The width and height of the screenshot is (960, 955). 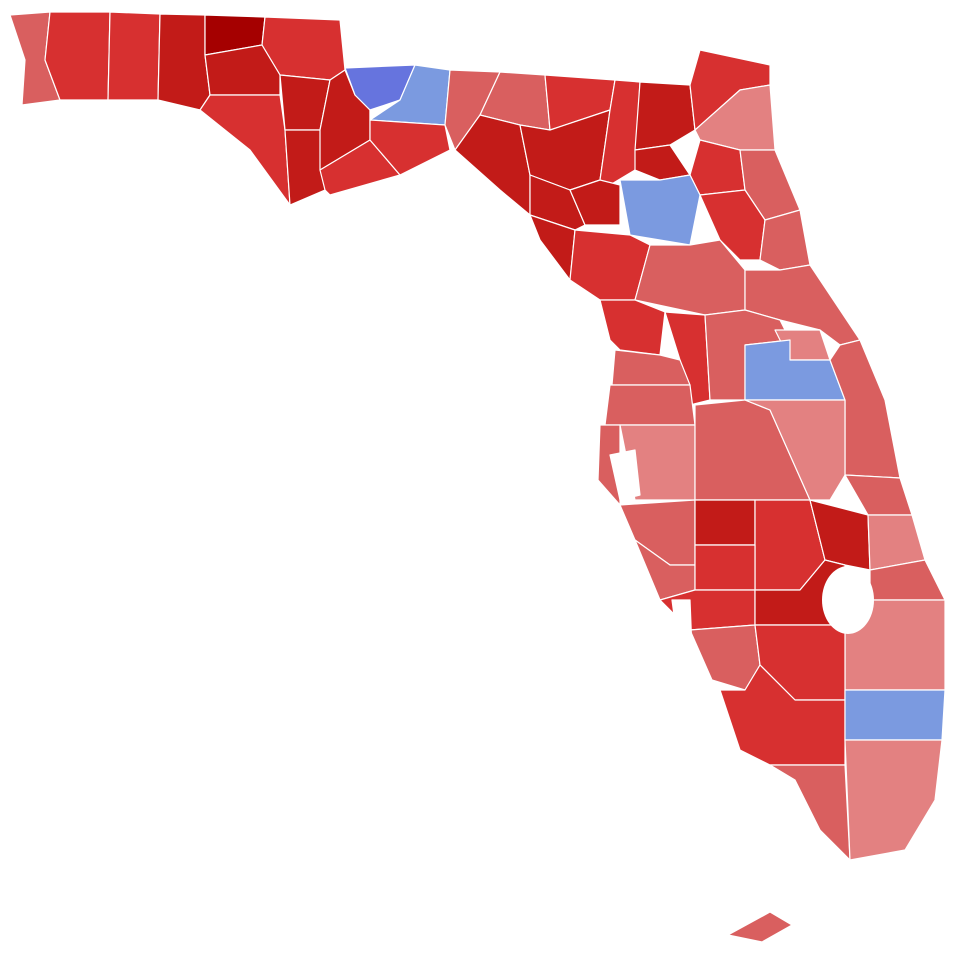 I want to click on water, so click(x=741, y=555).